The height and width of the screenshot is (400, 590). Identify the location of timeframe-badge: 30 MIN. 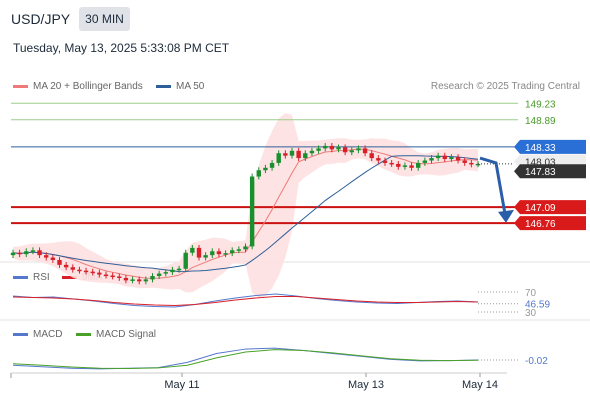
(104, 19).